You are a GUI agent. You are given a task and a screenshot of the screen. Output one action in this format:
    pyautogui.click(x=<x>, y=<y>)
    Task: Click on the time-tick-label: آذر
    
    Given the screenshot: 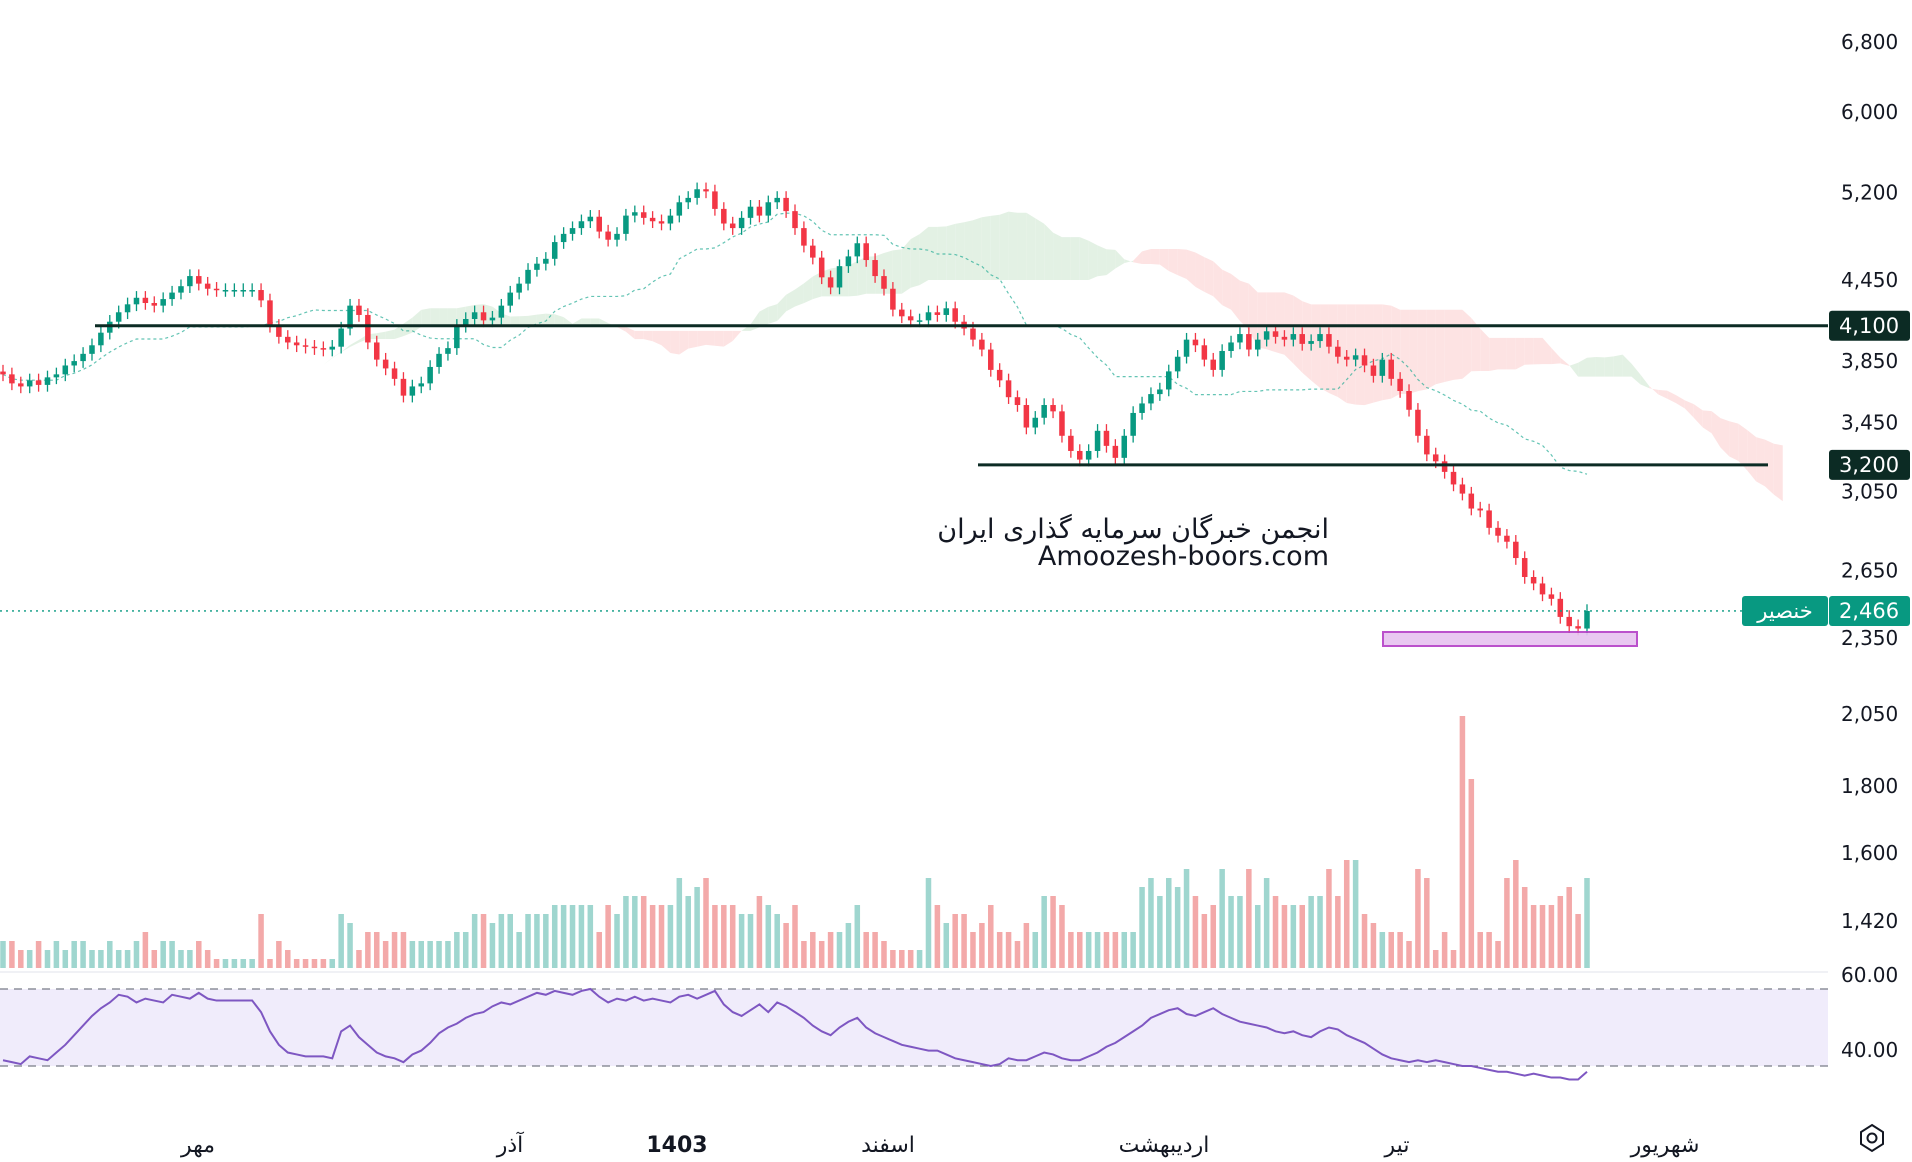 What is the action you would take?
    pyautogui.click(x=510, y=1144)
    